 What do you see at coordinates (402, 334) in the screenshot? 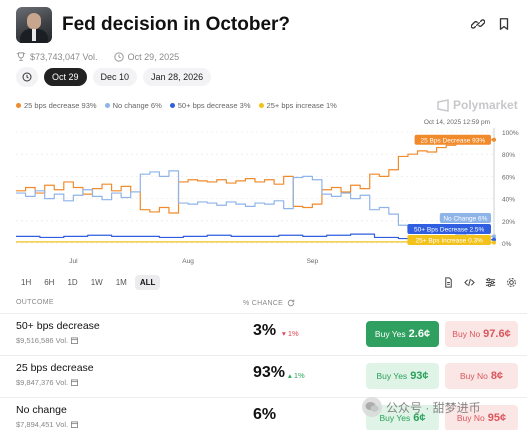
I see `buy-yes-button: Buy Yes 2.6¢` at bounding box center [402, 334].